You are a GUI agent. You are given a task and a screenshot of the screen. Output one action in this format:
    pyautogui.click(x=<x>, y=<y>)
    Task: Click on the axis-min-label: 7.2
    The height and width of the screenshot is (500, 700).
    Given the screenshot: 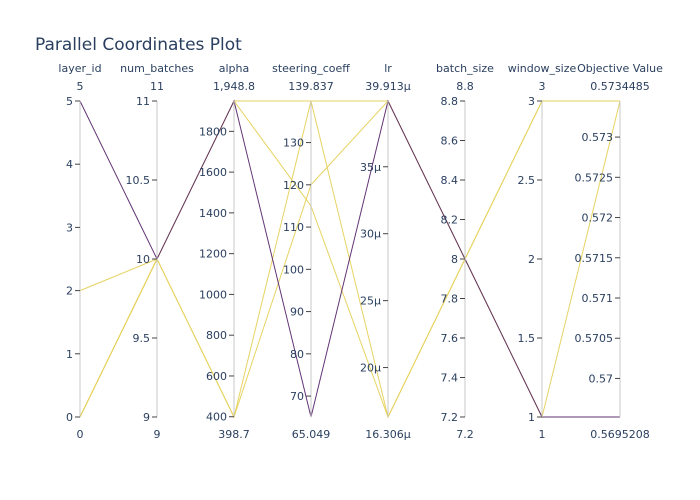 What is the action you would take?
    pyautogui.click(x=465, y=434)
    